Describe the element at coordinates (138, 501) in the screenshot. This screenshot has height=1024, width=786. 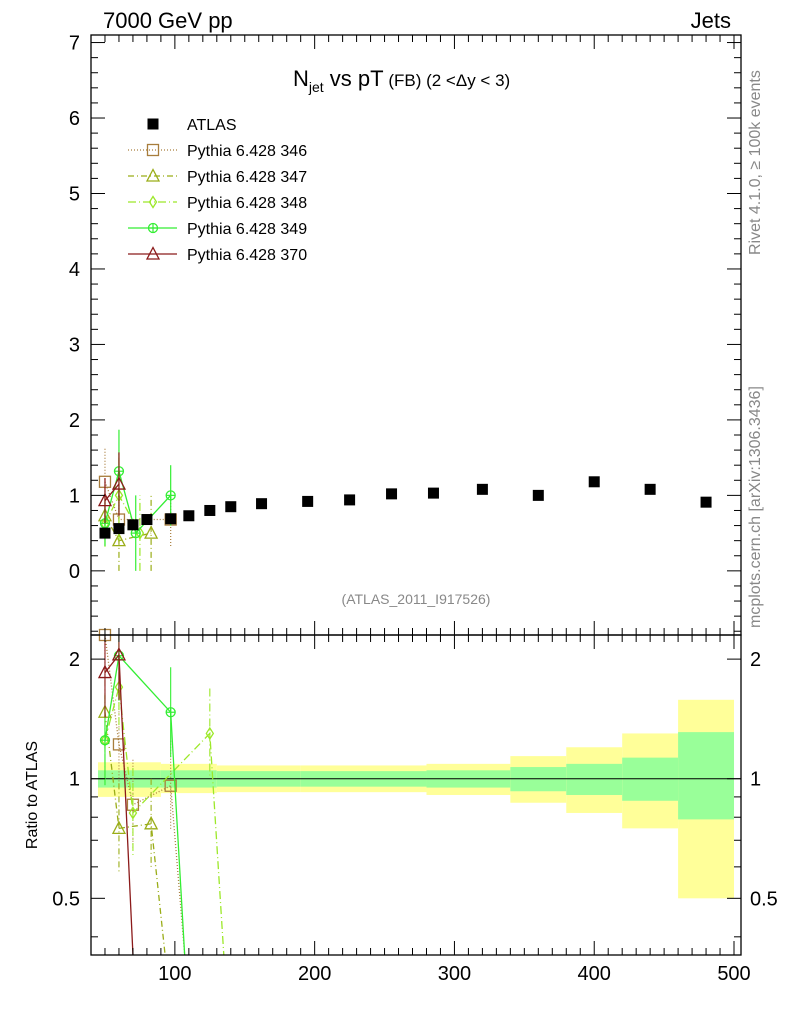
I see `series-3-line` at that location.